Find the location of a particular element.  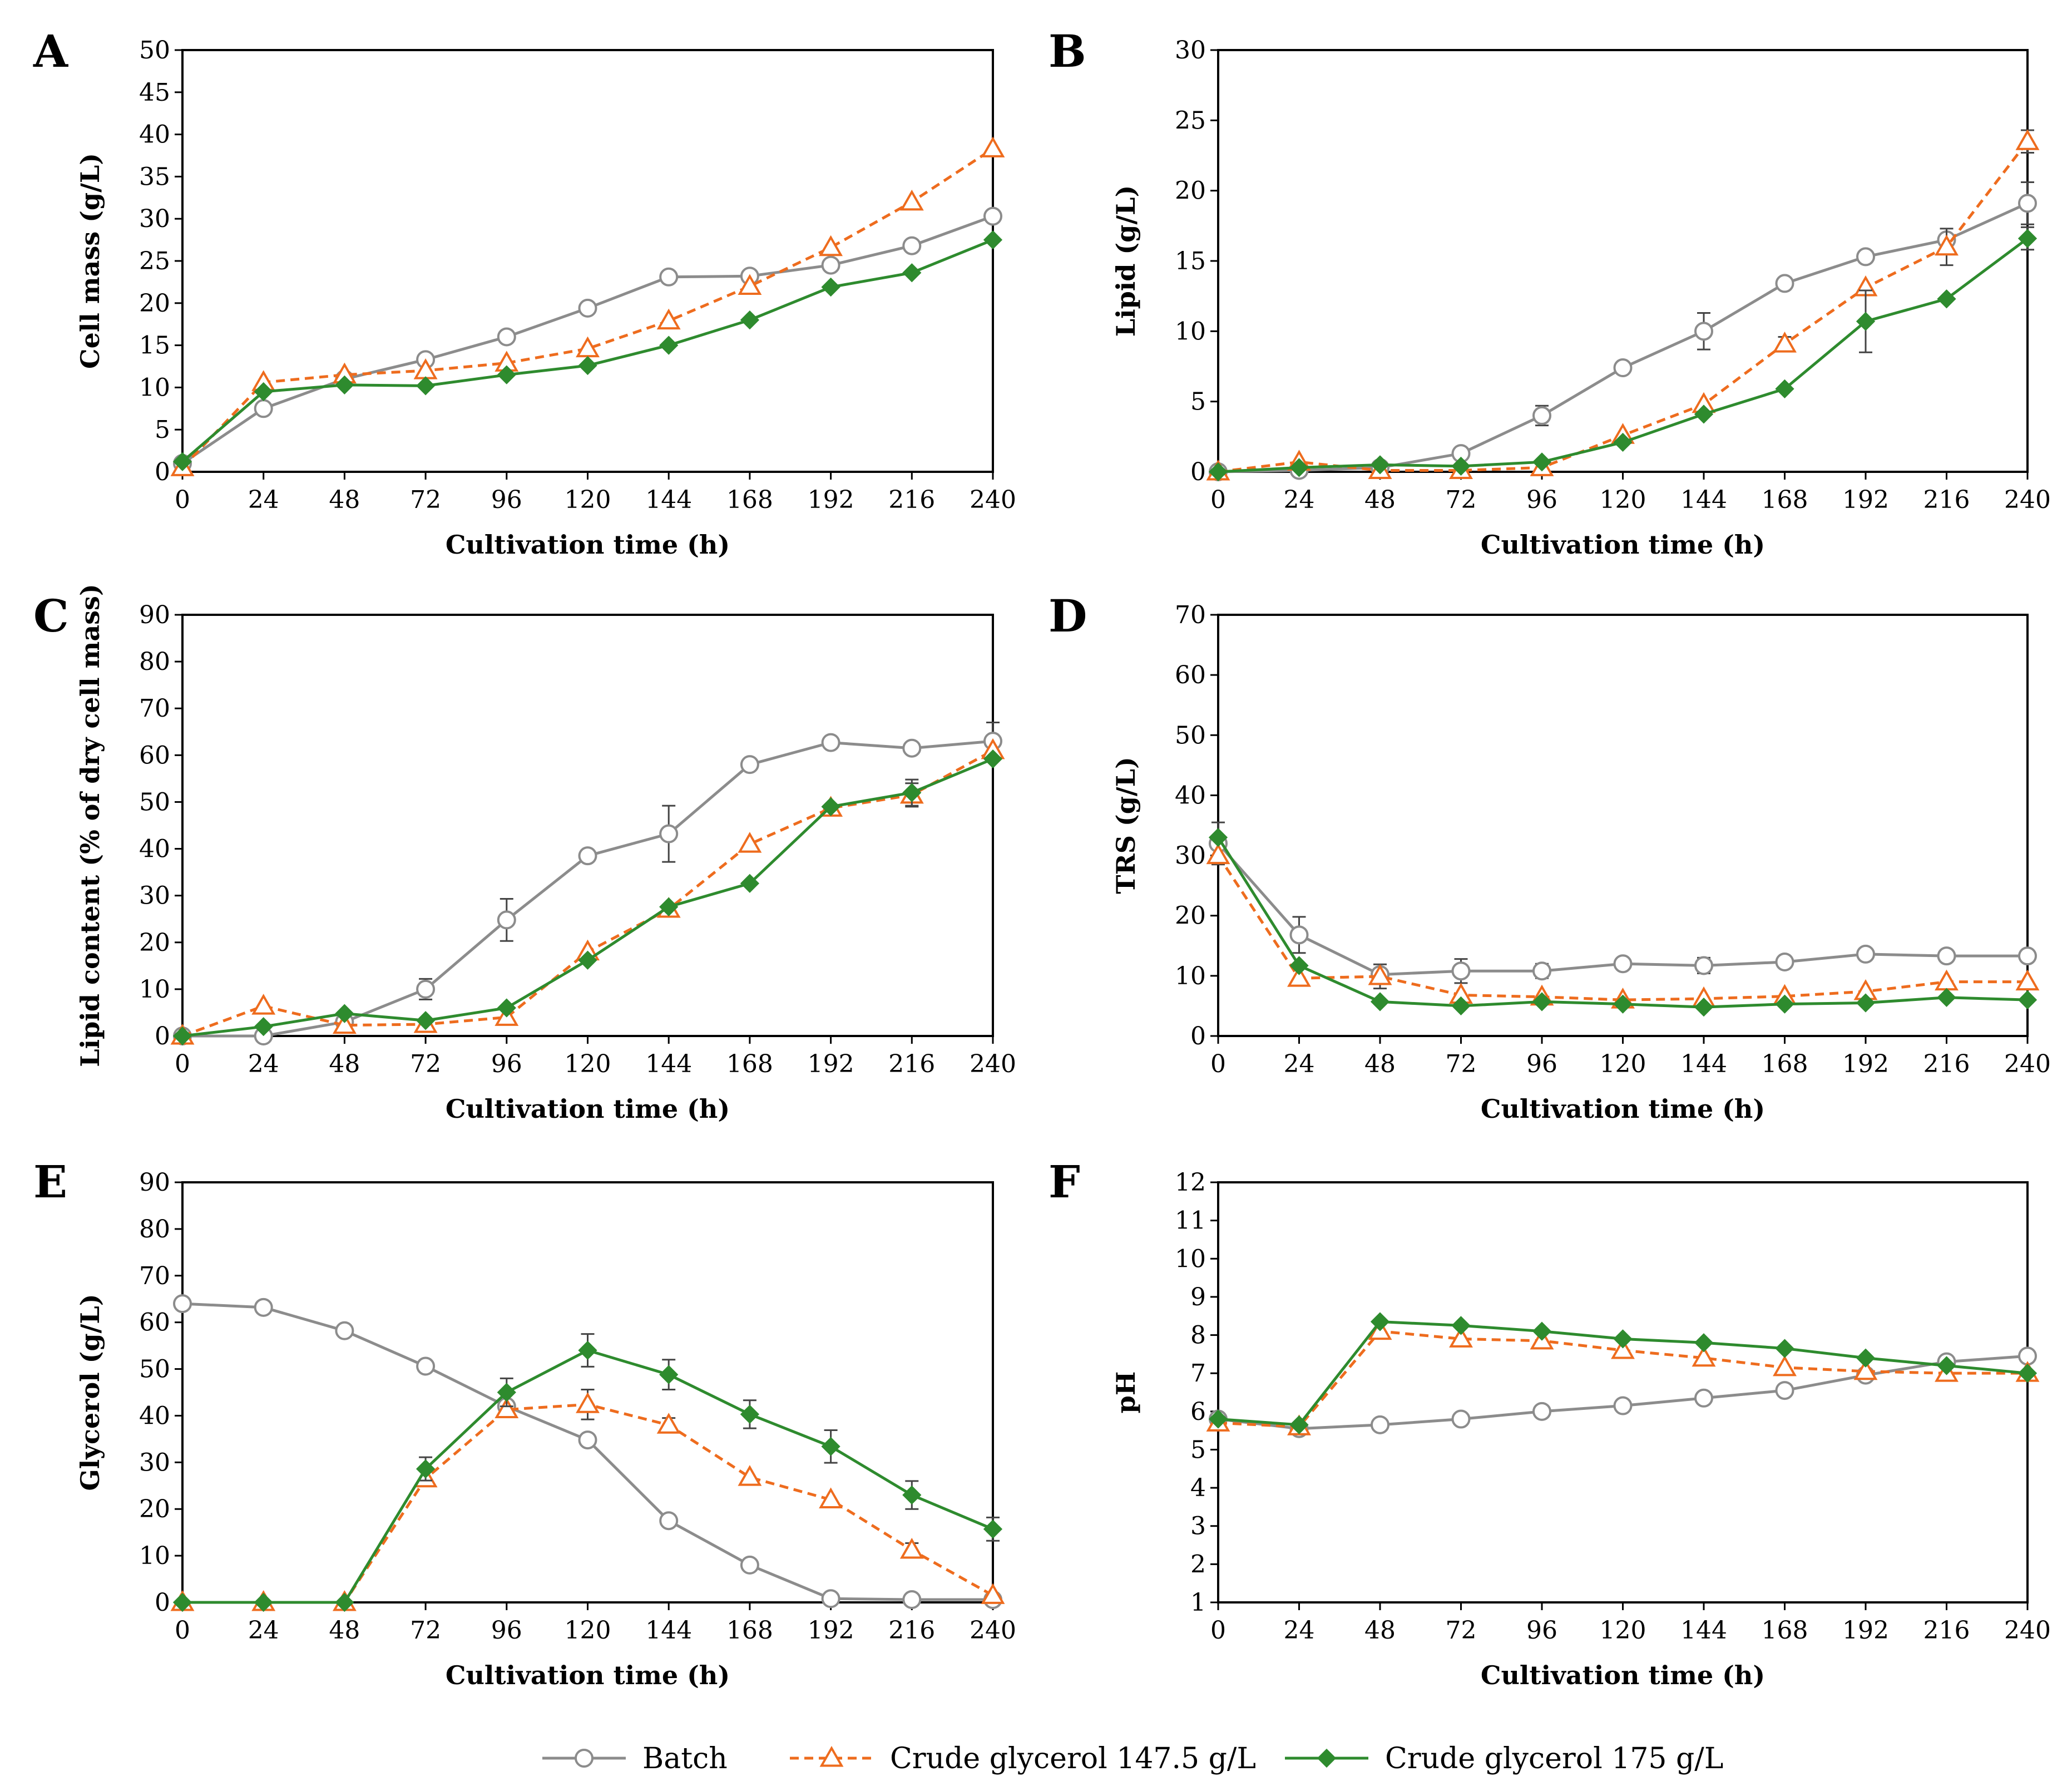

series-batch is located at coordinates (587, 883).